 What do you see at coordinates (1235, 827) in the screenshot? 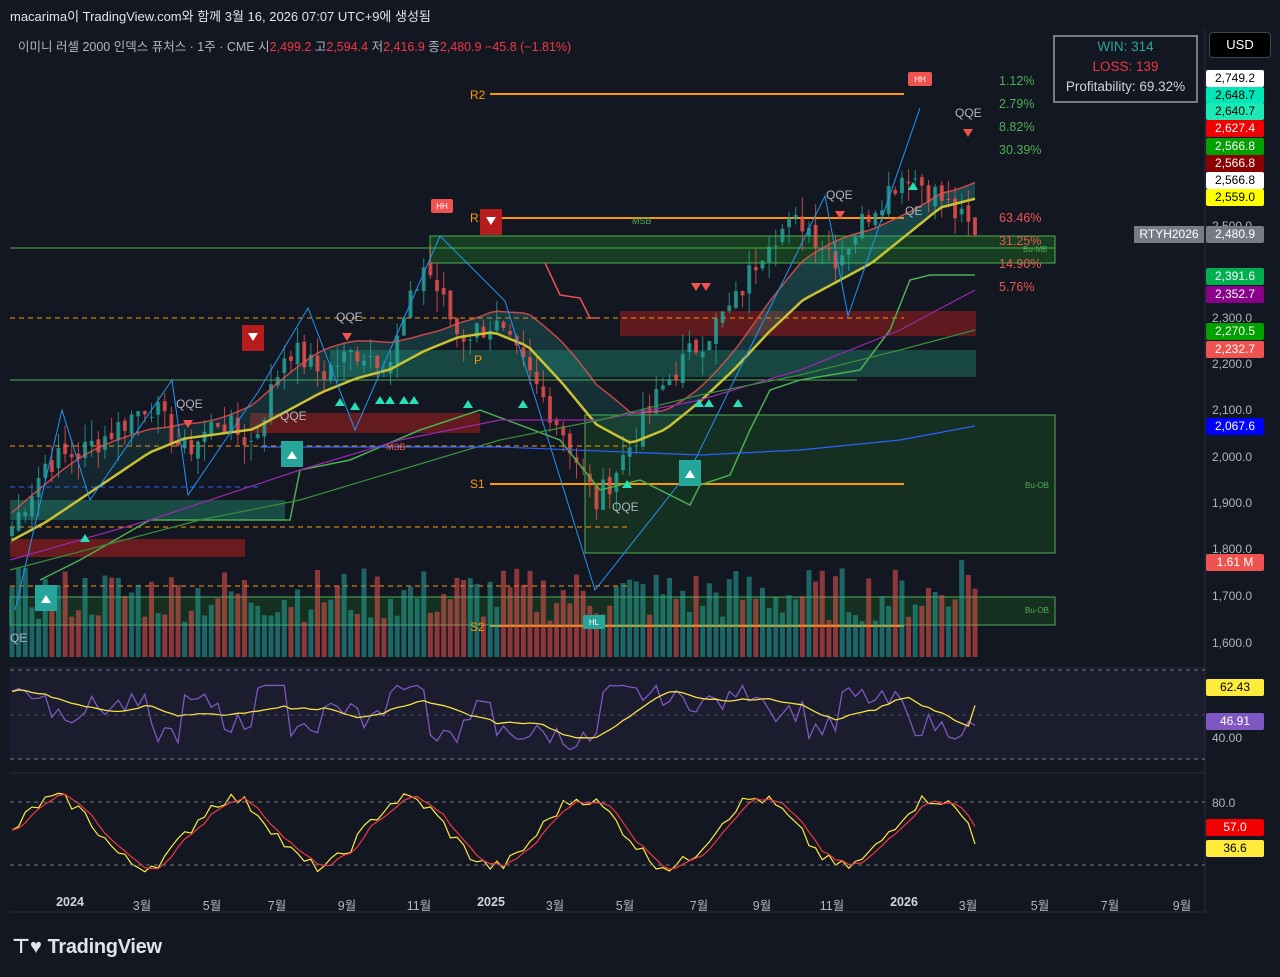
I see `stoch-k-badge: 57.0` at bounding box center [1235, 827].